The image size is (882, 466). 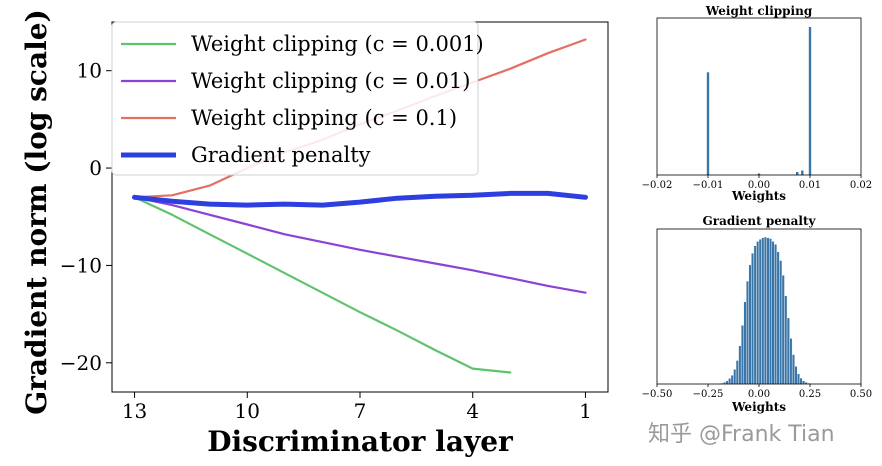 What do you see at coordinates (585, 411) in the screenshot?
I see `x-tick-label: 1` at bounding box center [585, 411].